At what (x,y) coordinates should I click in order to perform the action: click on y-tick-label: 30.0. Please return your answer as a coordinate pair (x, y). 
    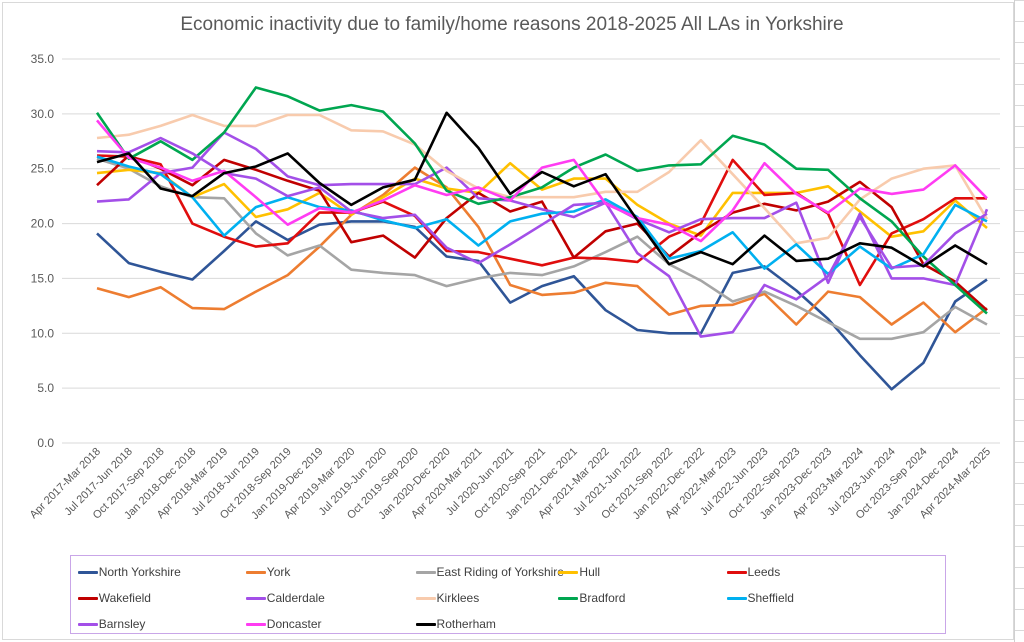
    Looking at the image, I should click on (43, 114).